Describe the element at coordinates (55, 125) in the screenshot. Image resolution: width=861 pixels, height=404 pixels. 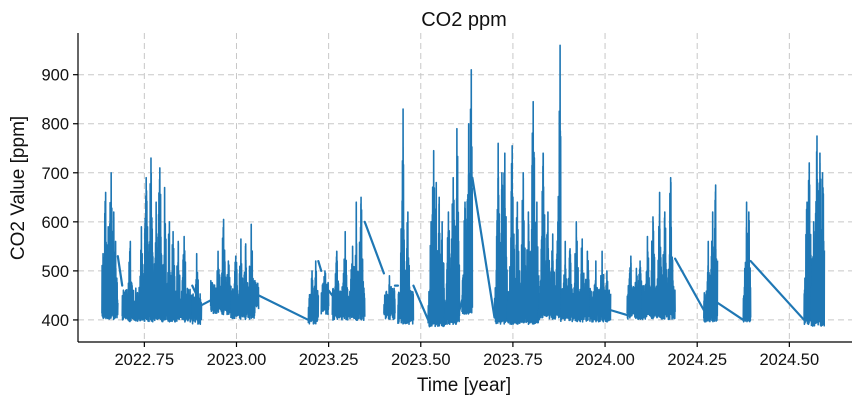
I see `y-tick-label: 800` at that location.